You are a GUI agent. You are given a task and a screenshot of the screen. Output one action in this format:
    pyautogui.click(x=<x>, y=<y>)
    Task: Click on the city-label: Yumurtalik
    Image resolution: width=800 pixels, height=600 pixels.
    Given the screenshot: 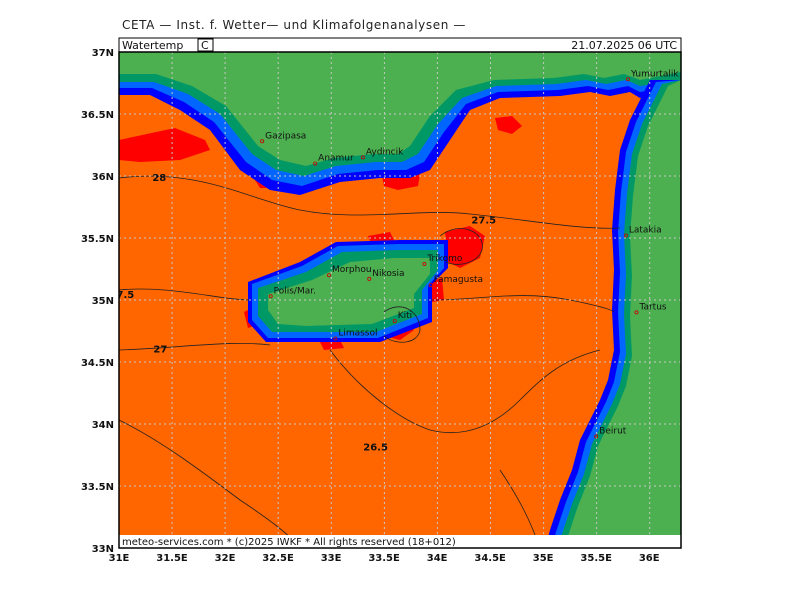 What is the action you would take?
    pyautogui.click(x=654, y=74)
    